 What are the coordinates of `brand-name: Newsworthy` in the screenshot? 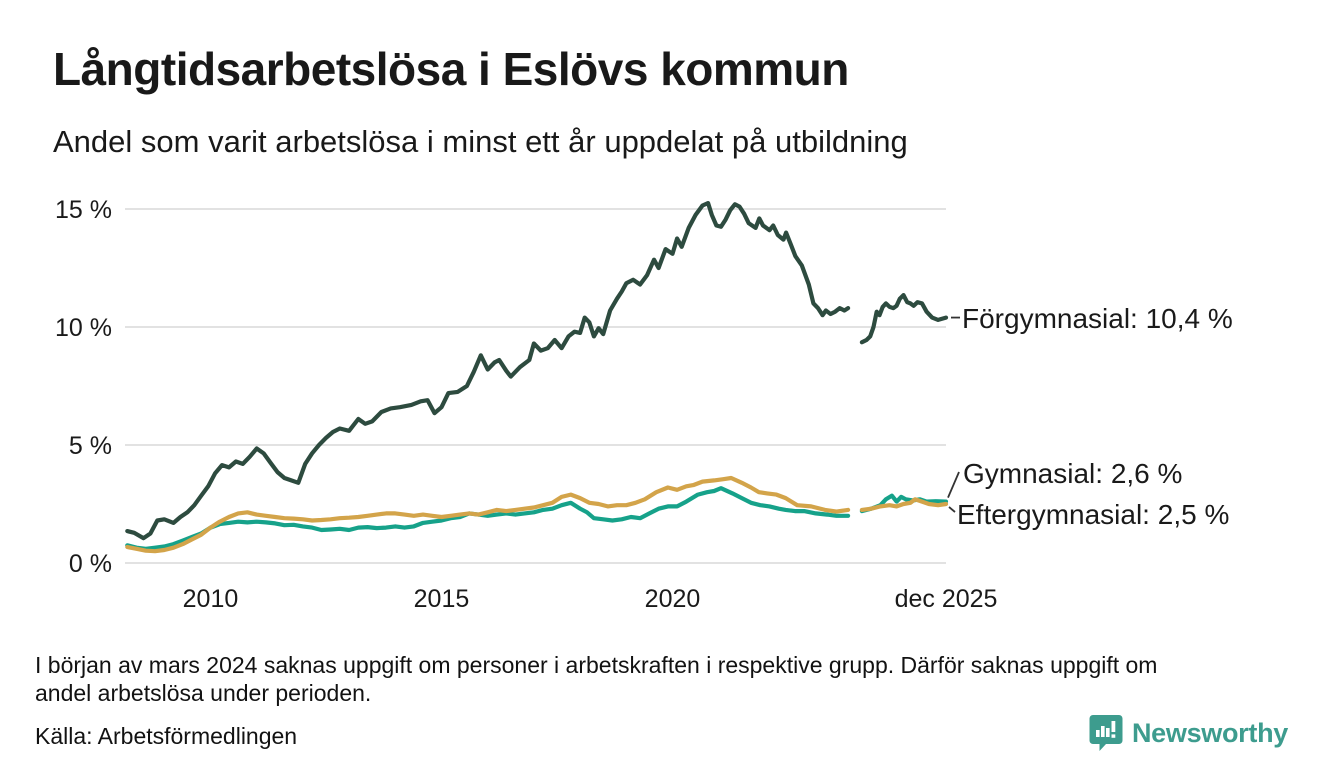 It's located at (1209, 732).